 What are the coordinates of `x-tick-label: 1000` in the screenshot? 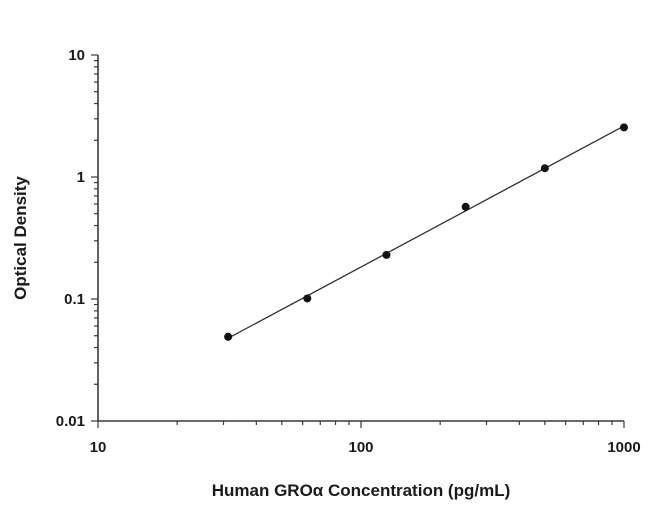 It's located at (623, 447).